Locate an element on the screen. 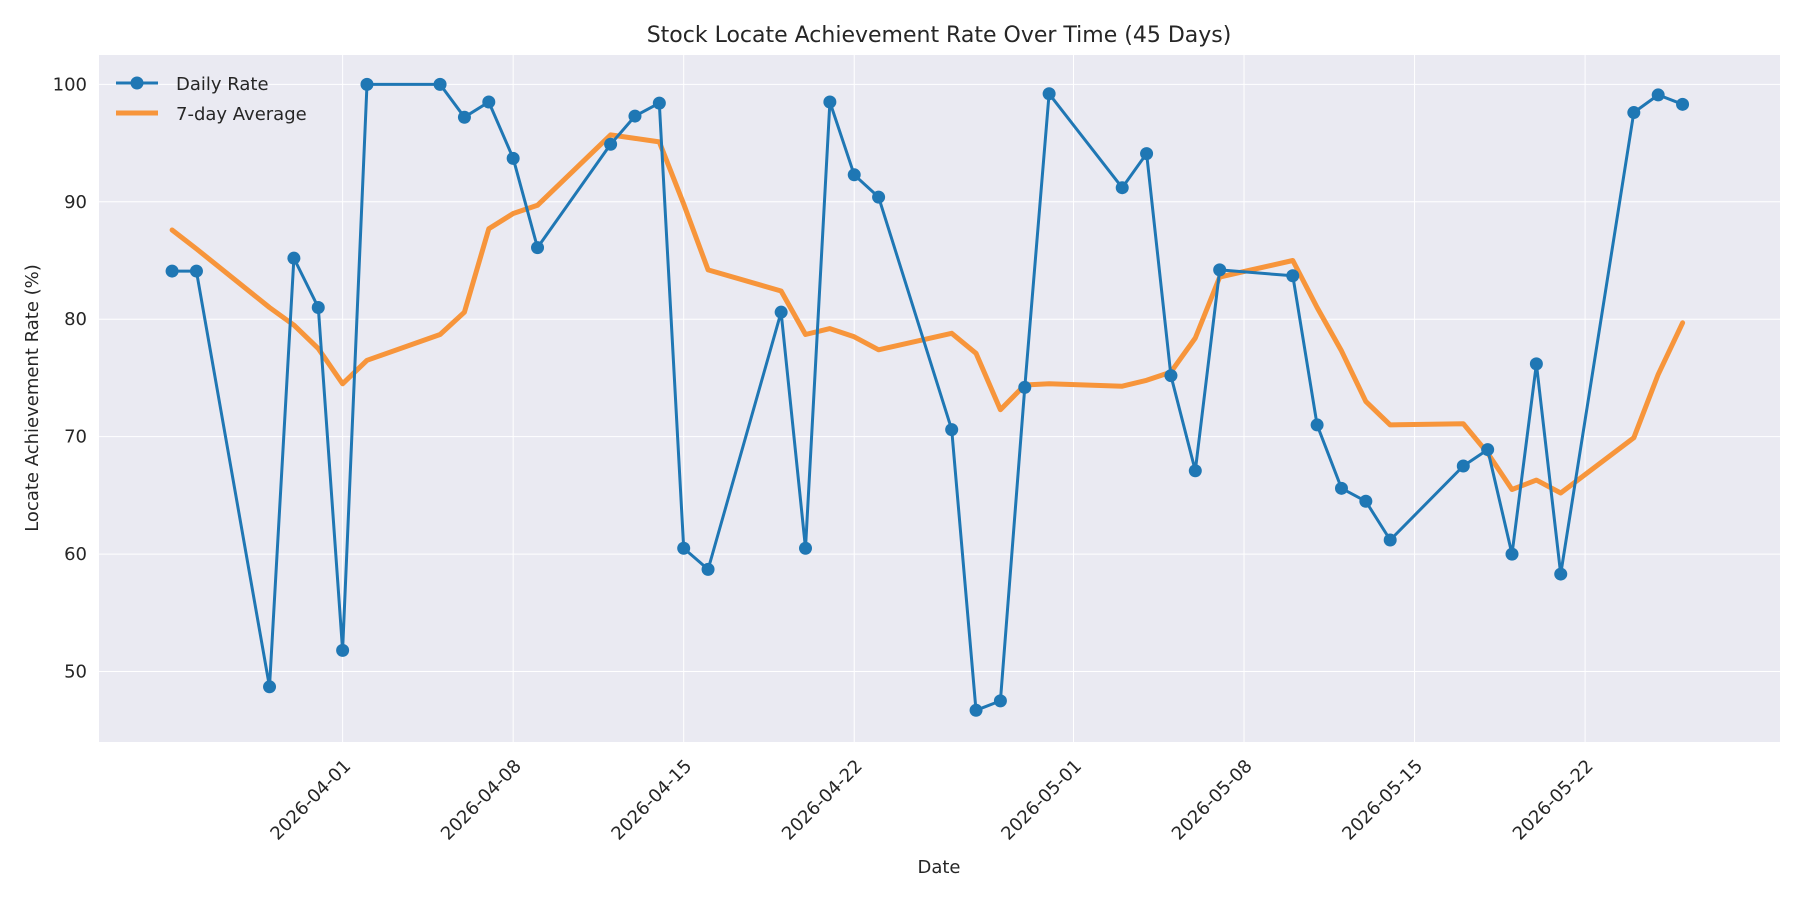  y-tick-label: 60 is located at coordinates (75, 554).